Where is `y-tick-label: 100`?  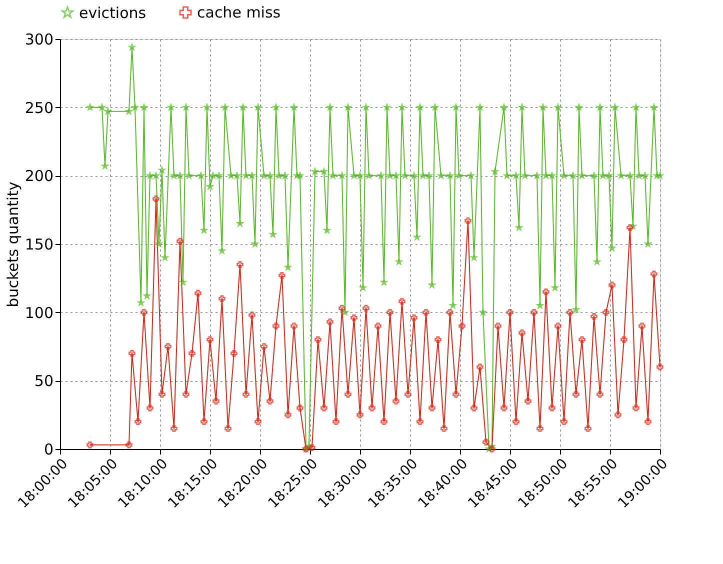
y-tick-label: 100 is located at coordinates (39, 313).